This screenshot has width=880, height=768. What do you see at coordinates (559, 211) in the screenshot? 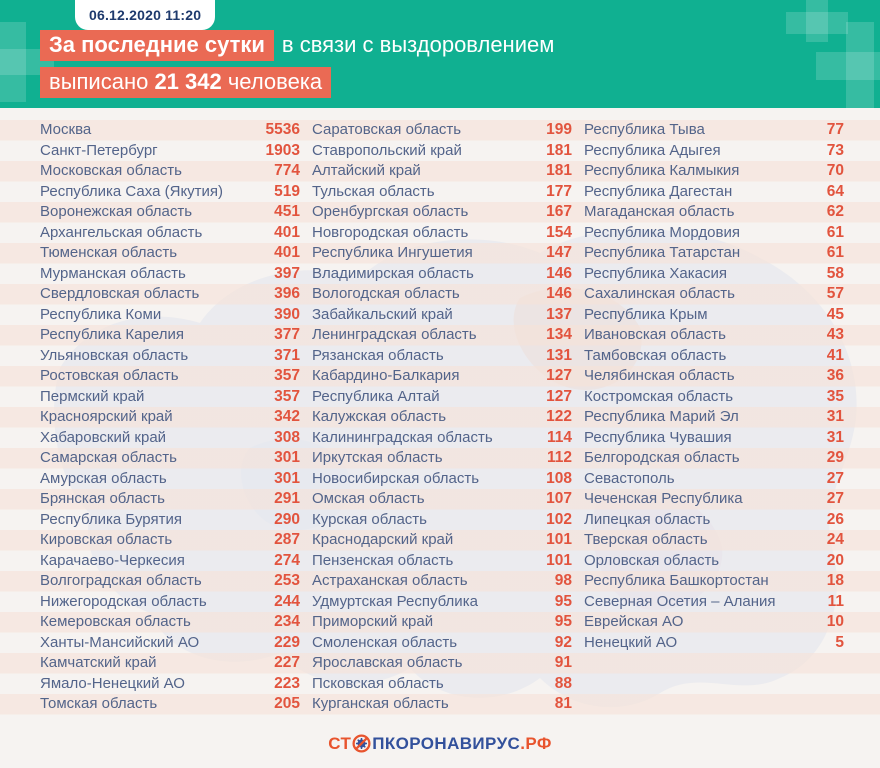
I see `region-value: 167` at bounding box center [559, 211].